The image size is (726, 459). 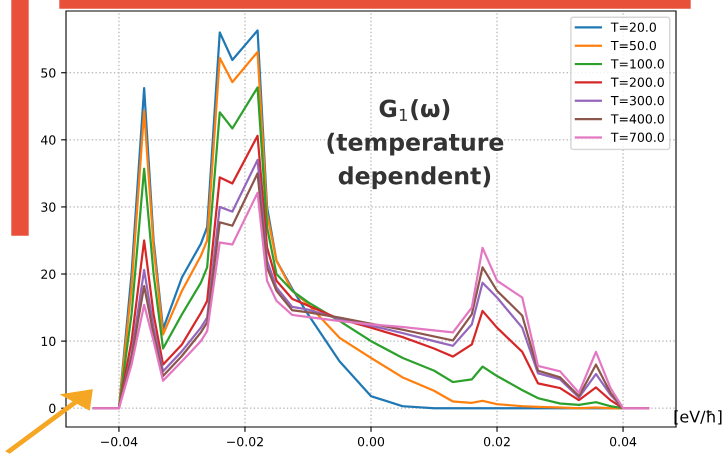 What do you see at coordinates (49, 341) in the screenshot?
I see `y-tick-label: 10` at bounding box center [49, 341].